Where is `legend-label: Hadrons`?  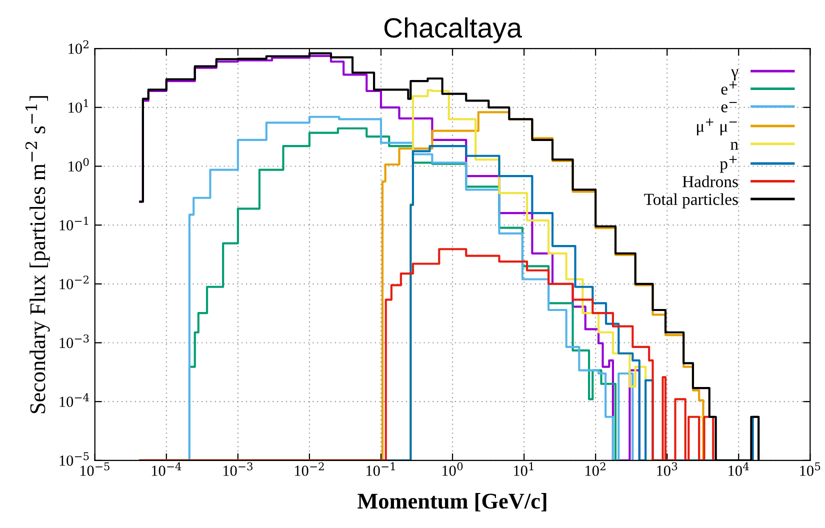 legend-label: Hadrons is located at coordinates (710, 182).